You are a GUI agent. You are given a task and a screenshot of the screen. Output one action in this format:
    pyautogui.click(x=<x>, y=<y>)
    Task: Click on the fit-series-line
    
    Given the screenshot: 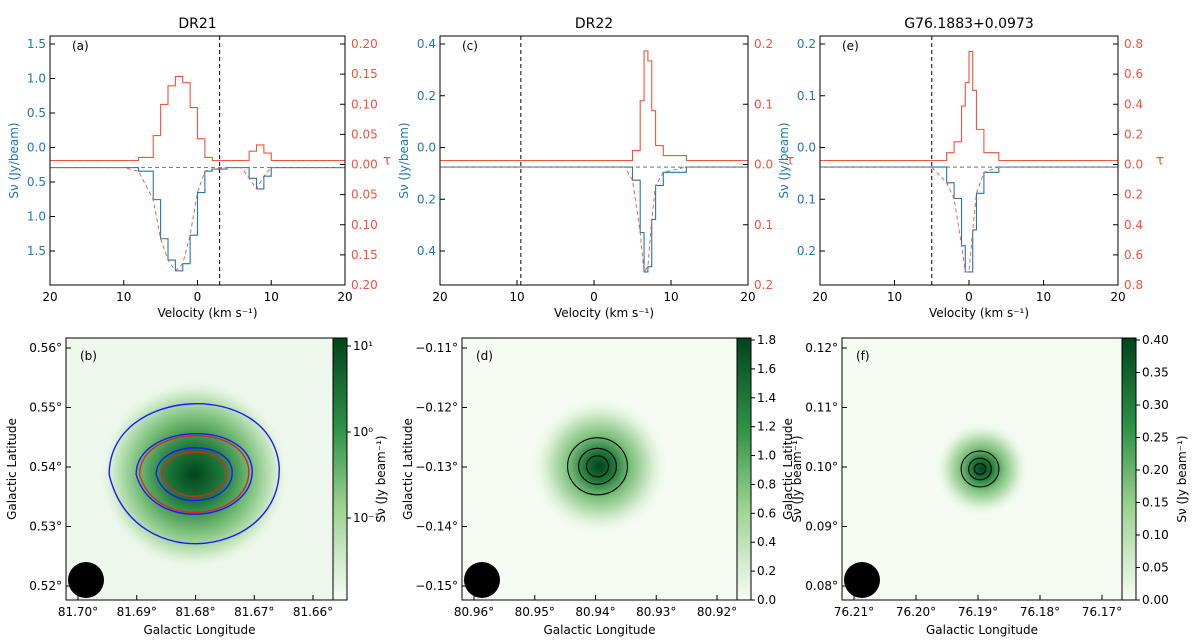 What is the action you would take?
    pyautogui.click(x=594, y=220)
    